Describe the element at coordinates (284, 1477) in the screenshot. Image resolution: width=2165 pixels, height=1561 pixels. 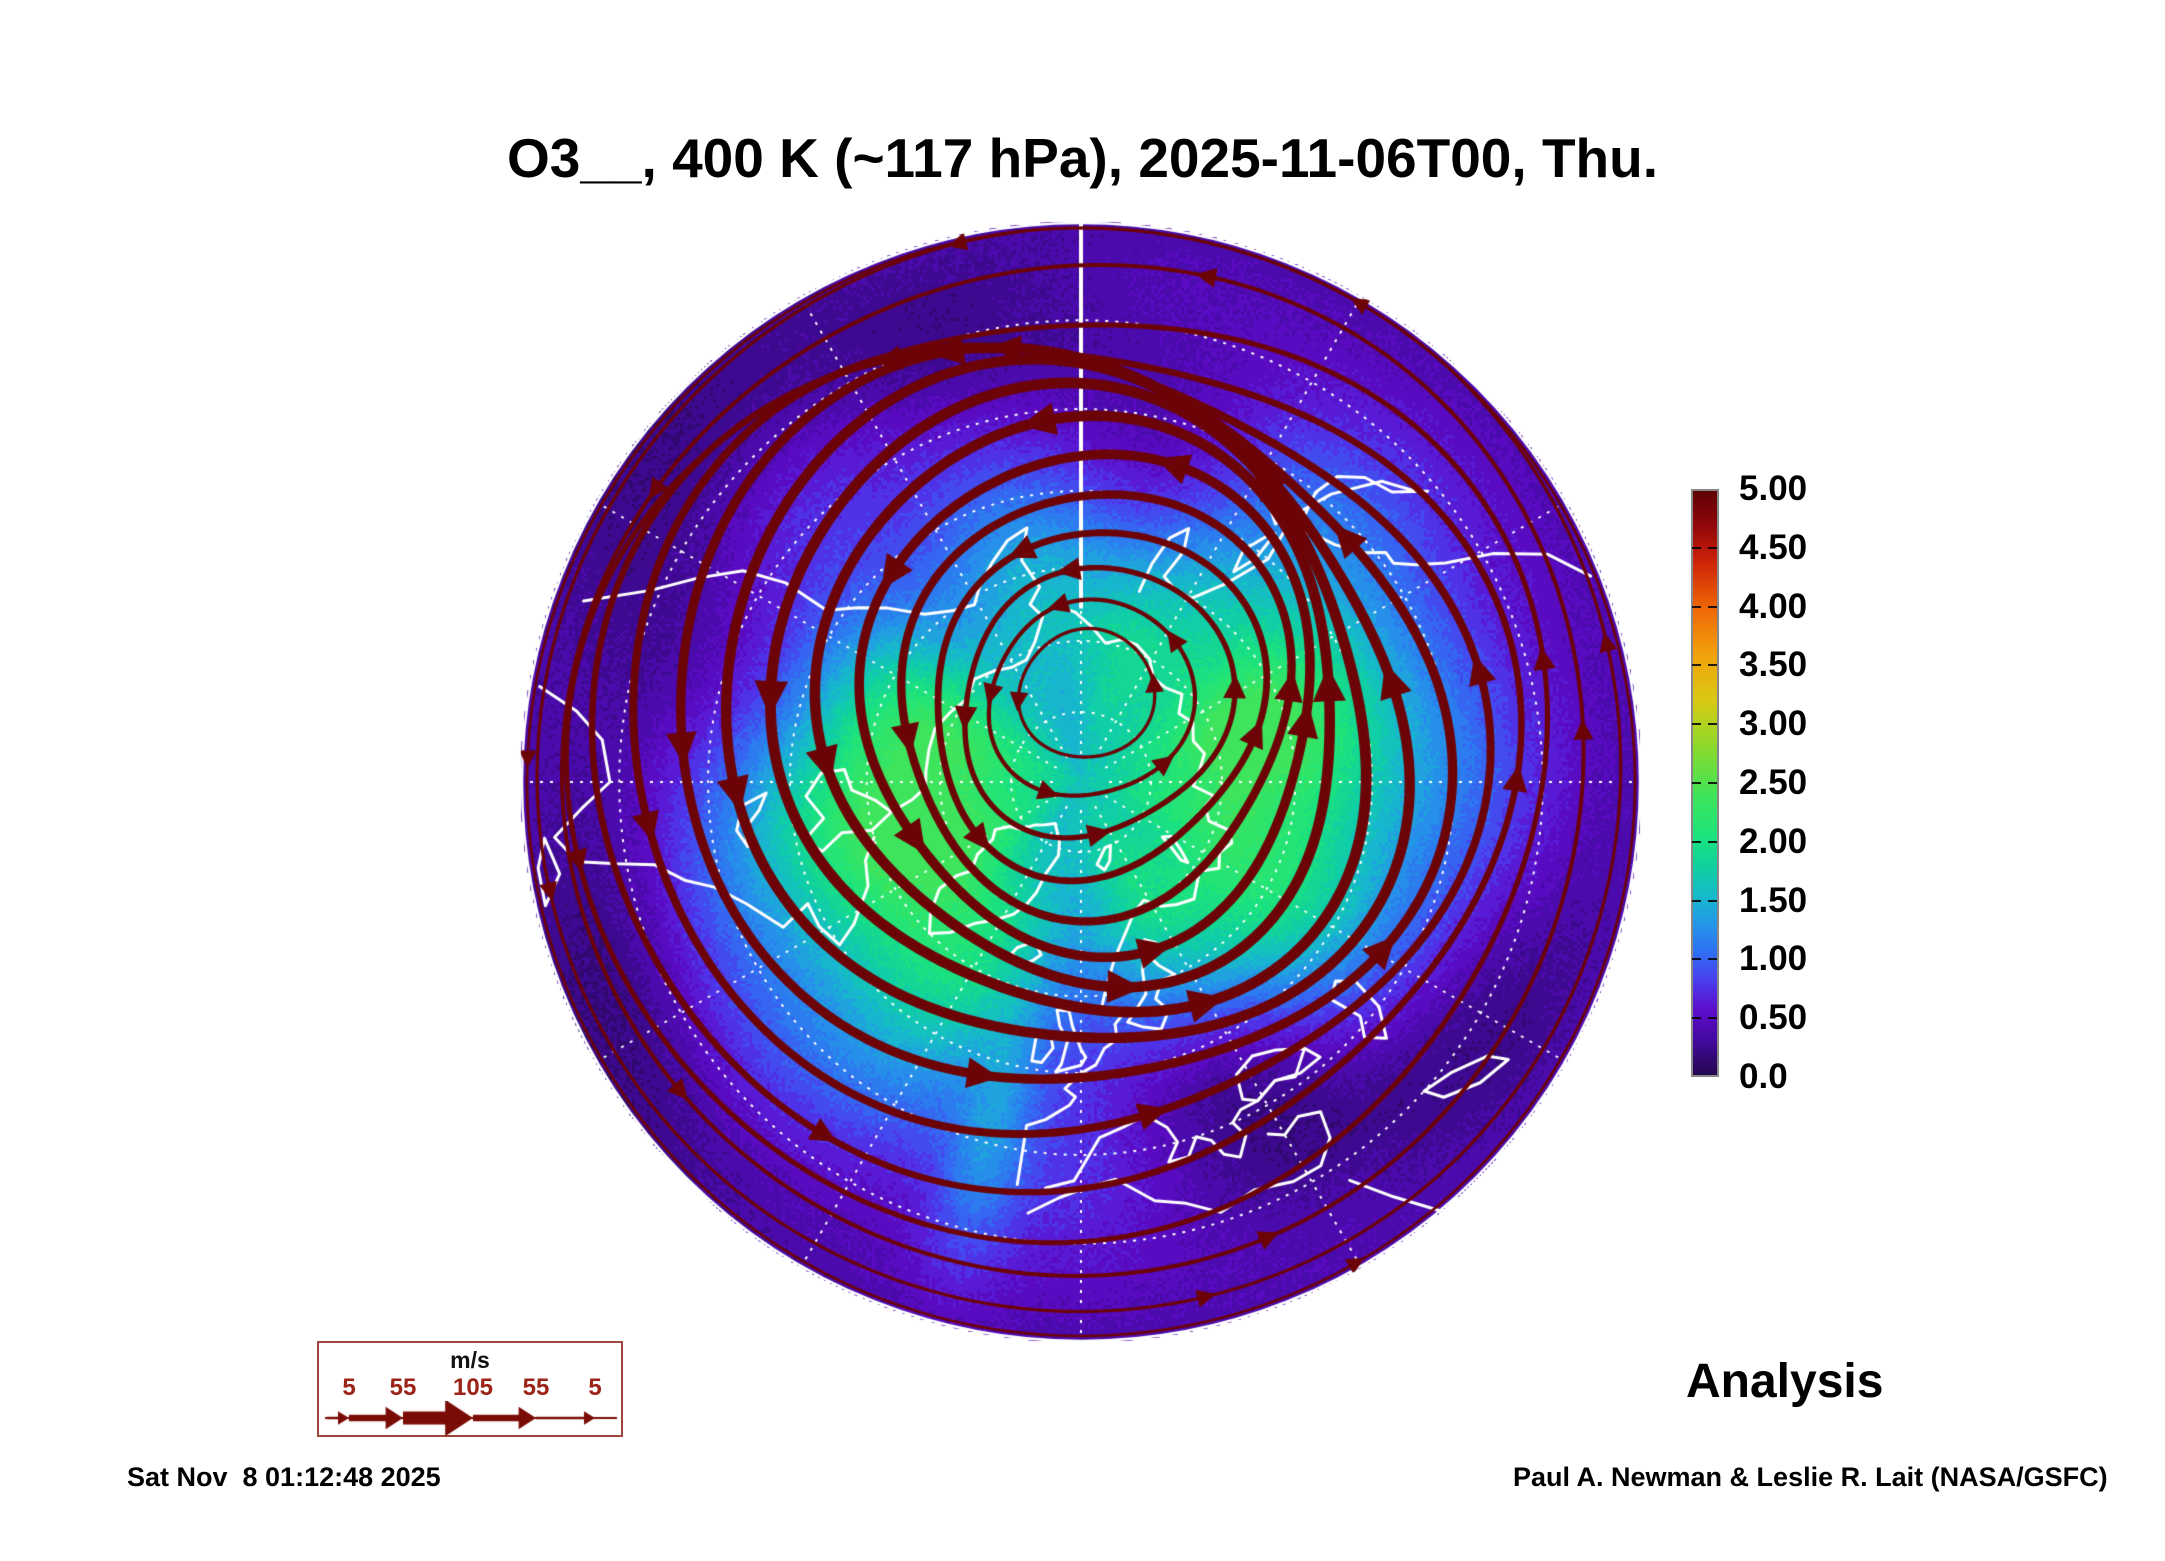
I see `generation-timestamp: Sat Nov 8 01:12:48 2025` at that location.